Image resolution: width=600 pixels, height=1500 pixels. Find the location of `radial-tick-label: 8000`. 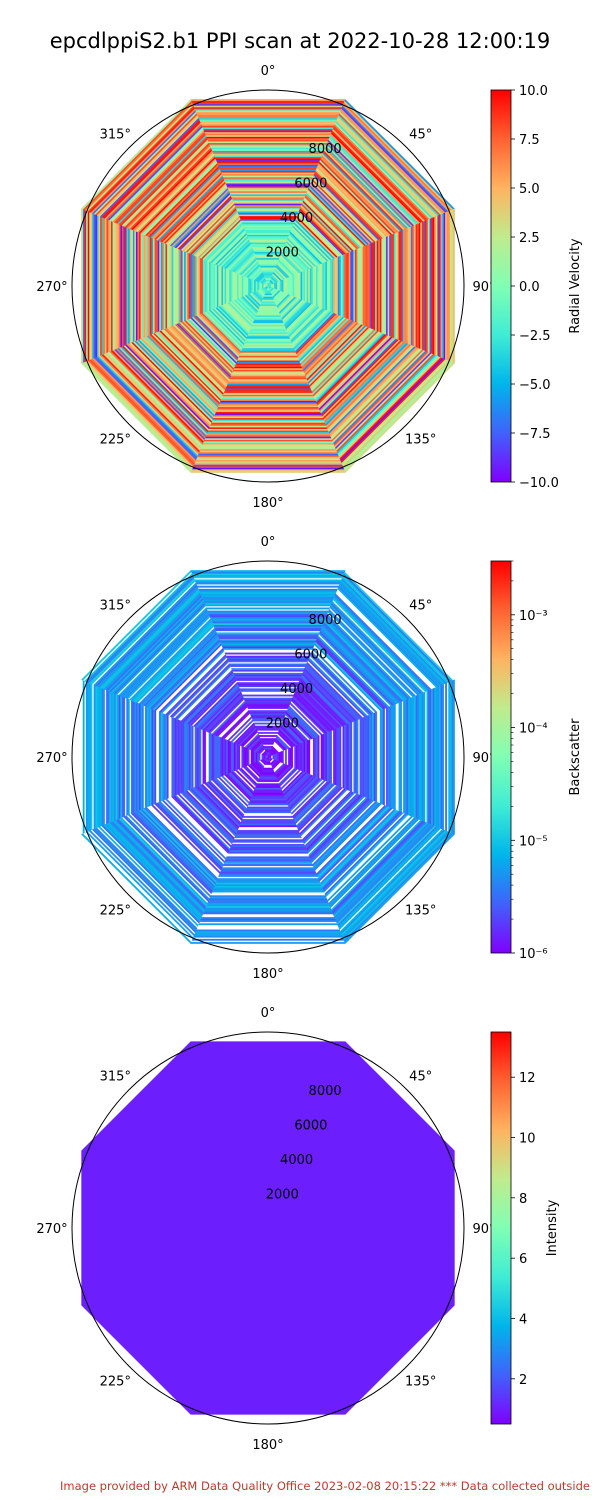

radial-tick-label: 8000 is located at coordinates (325, 149).